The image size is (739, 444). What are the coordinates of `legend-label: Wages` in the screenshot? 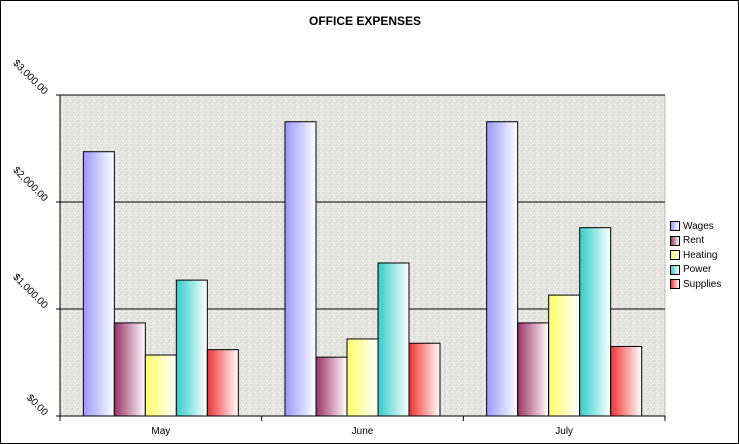 It's located at (698, 226).